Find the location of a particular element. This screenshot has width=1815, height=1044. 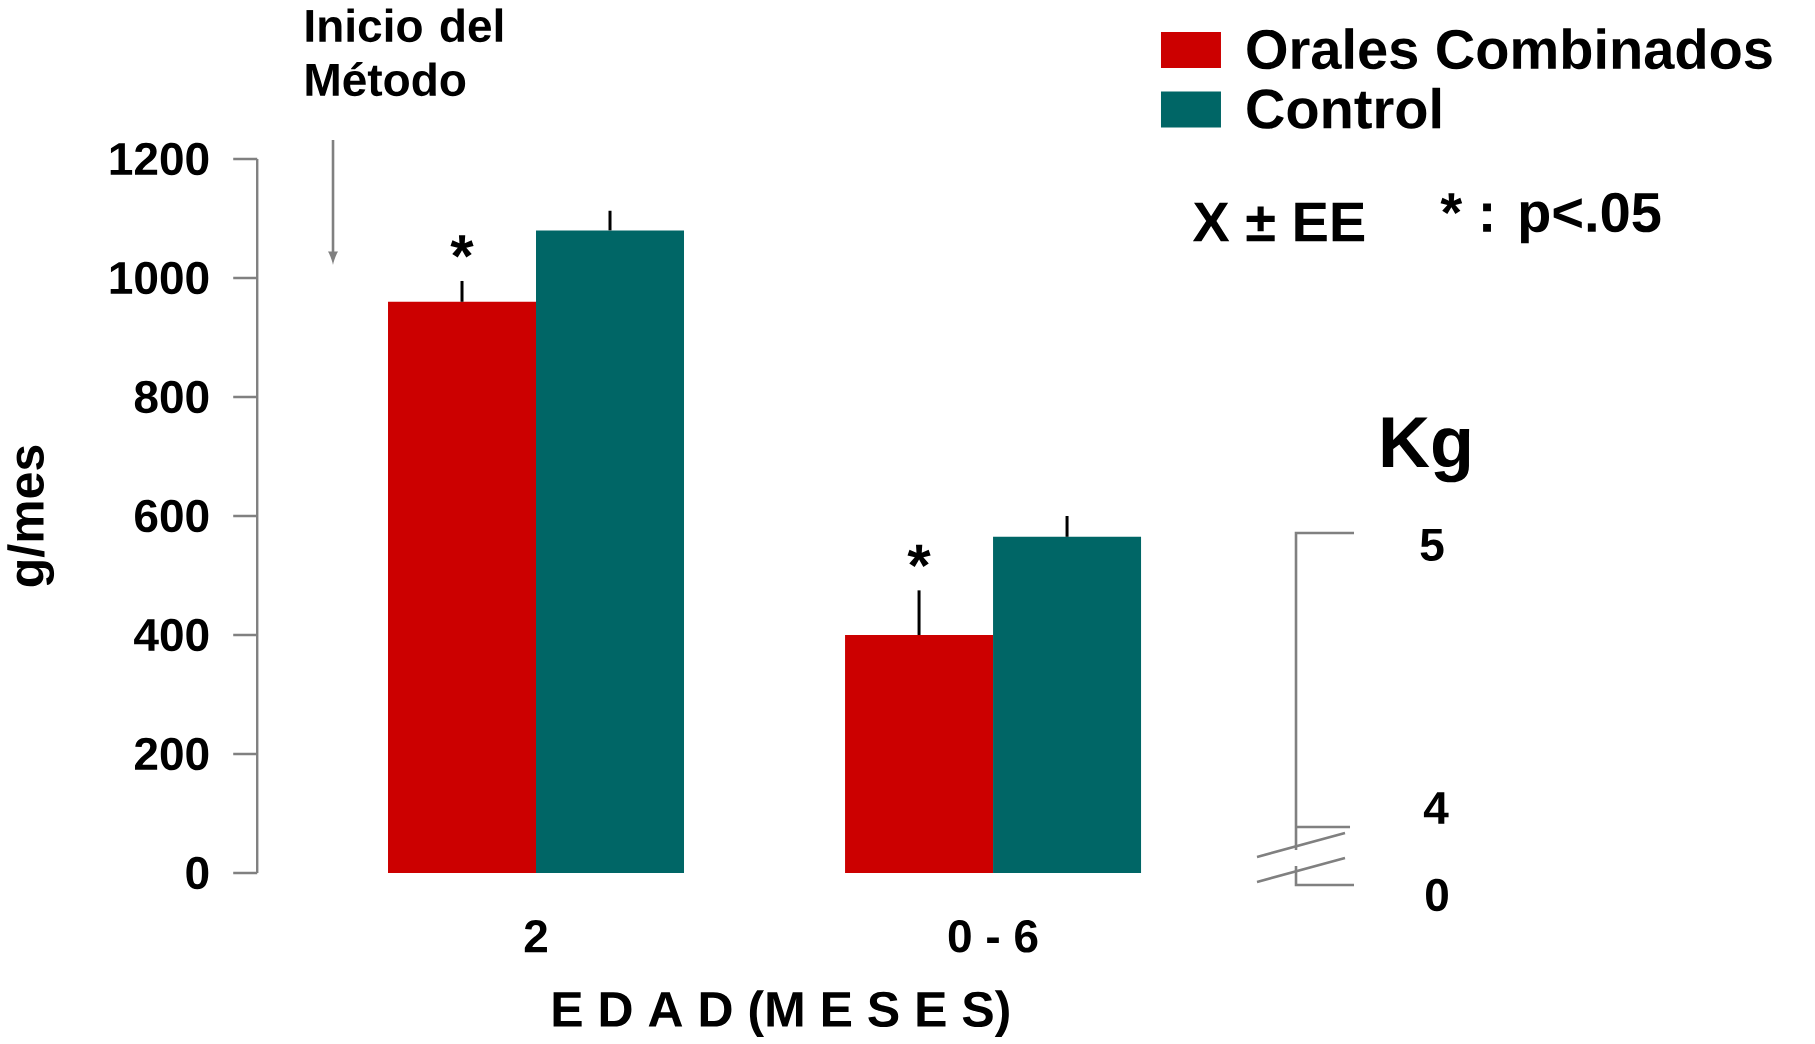

x-axis-title: E D A D (M E S E S) is located at coordinates (781, 1013).